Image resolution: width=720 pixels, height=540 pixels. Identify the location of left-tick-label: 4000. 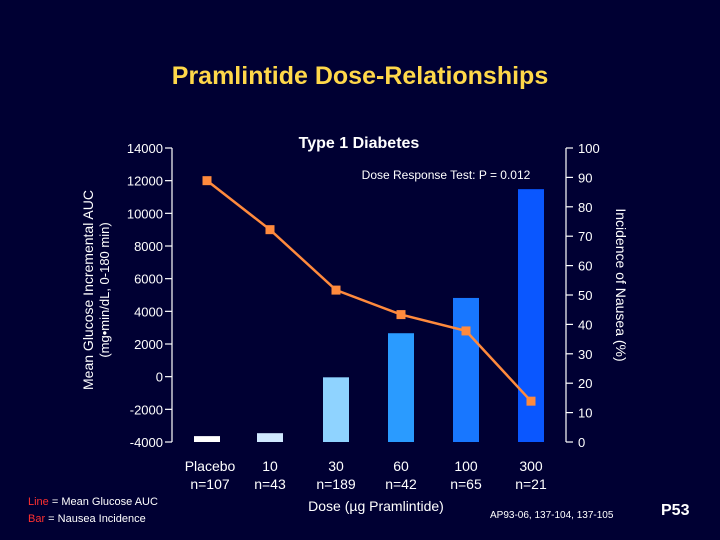
(148, 311).